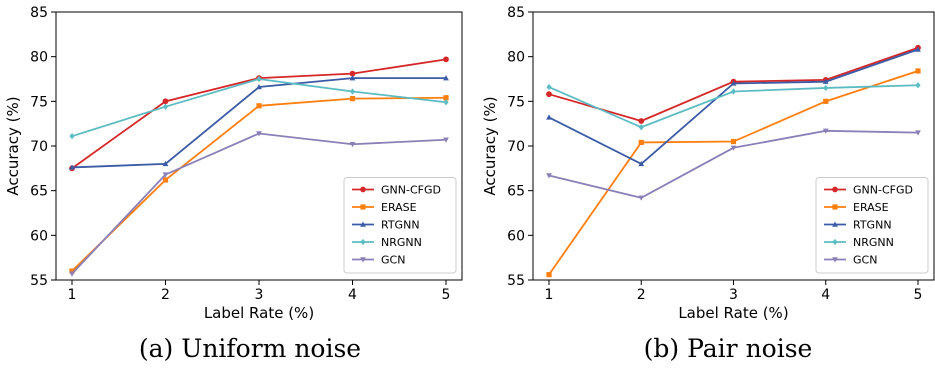 The width and height of the screenshot is (935, 375). I want to click on figure-caption: (a) Uniform noise, so click(250, 348).